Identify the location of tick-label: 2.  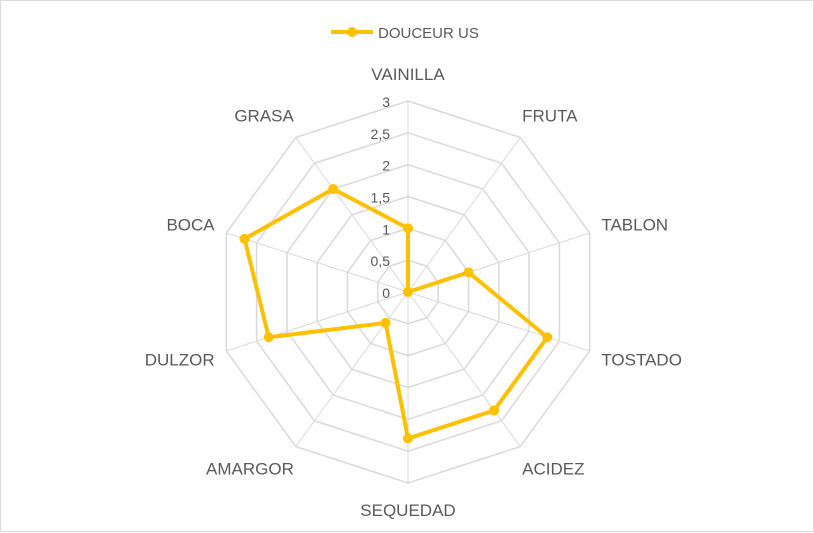
(386, 166).